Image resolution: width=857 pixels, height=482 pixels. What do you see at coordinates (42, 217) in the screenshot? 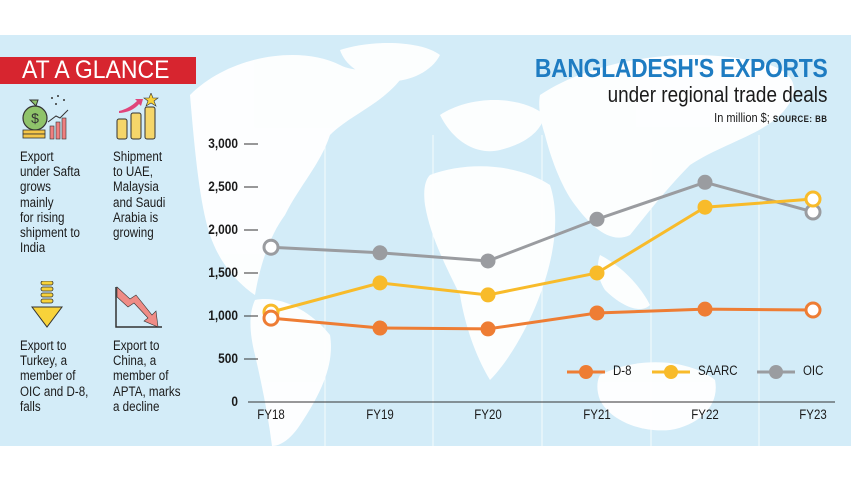
I see `note-line: for rising` at bounding box center [42, 217].